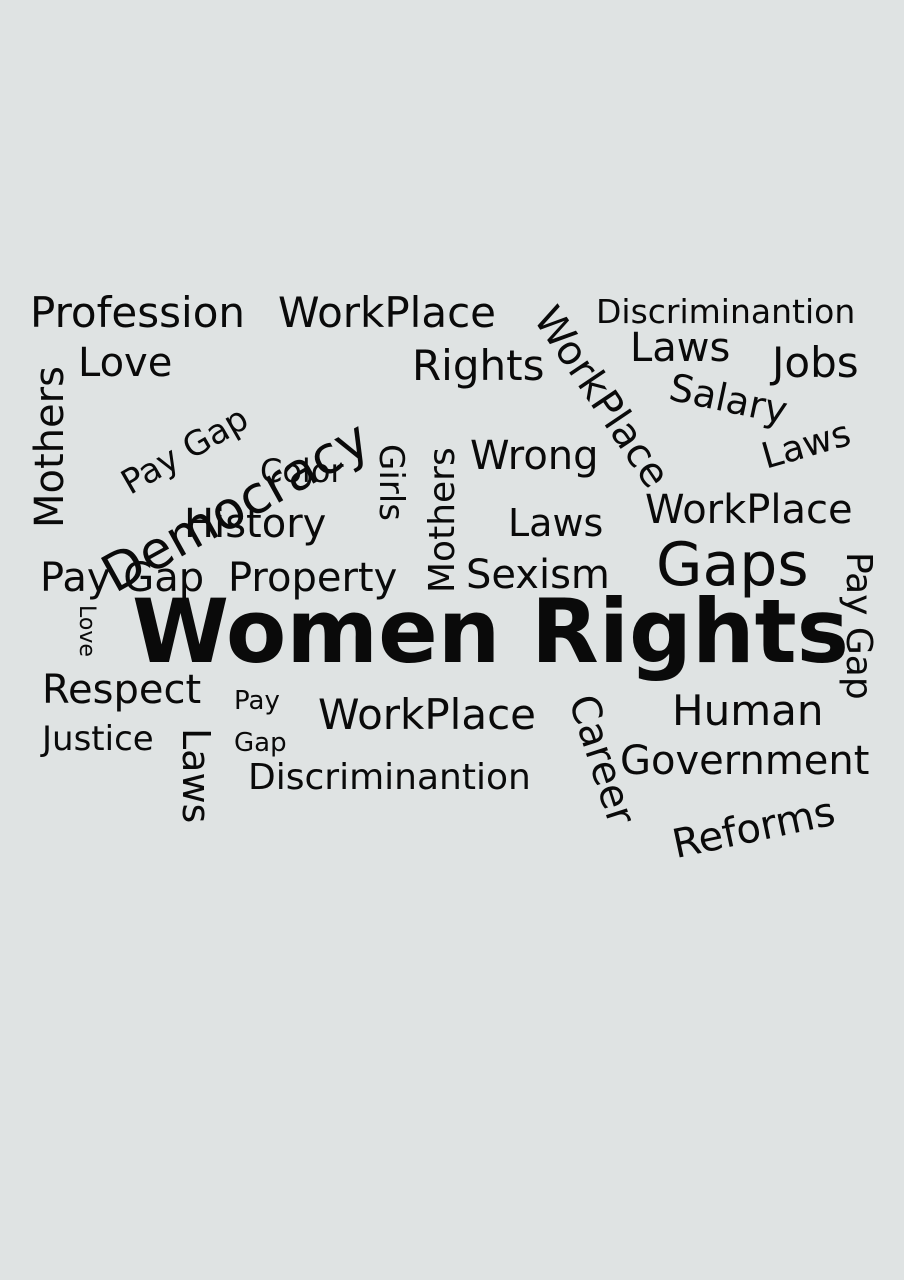  I want to click on word-profession: Profession, so click(138, 312).